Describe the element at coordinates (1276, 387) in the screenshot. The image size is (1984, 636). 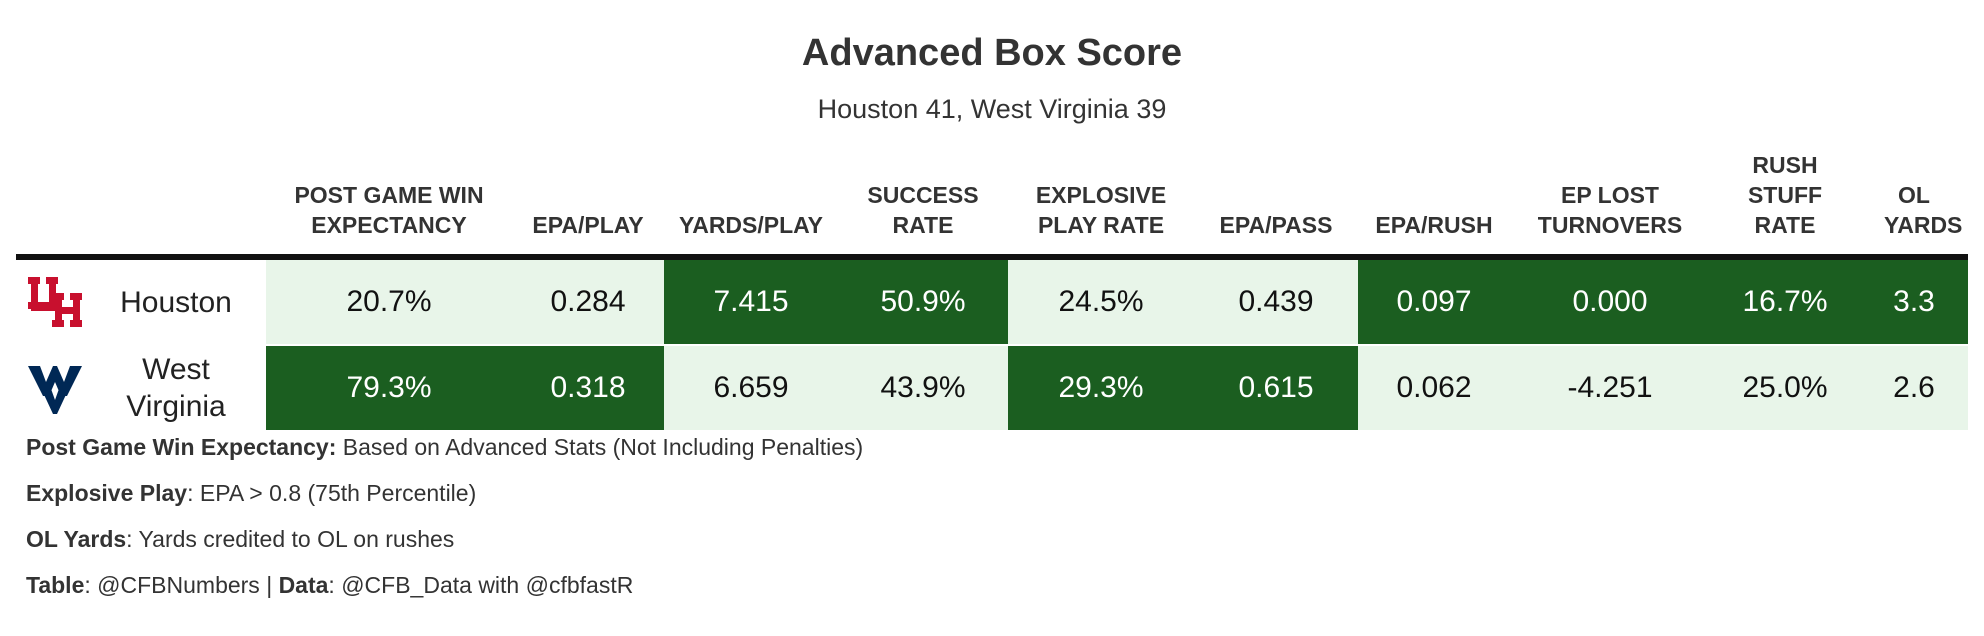
I see `cell-wvu-epa-pass: 0.615` at that location.